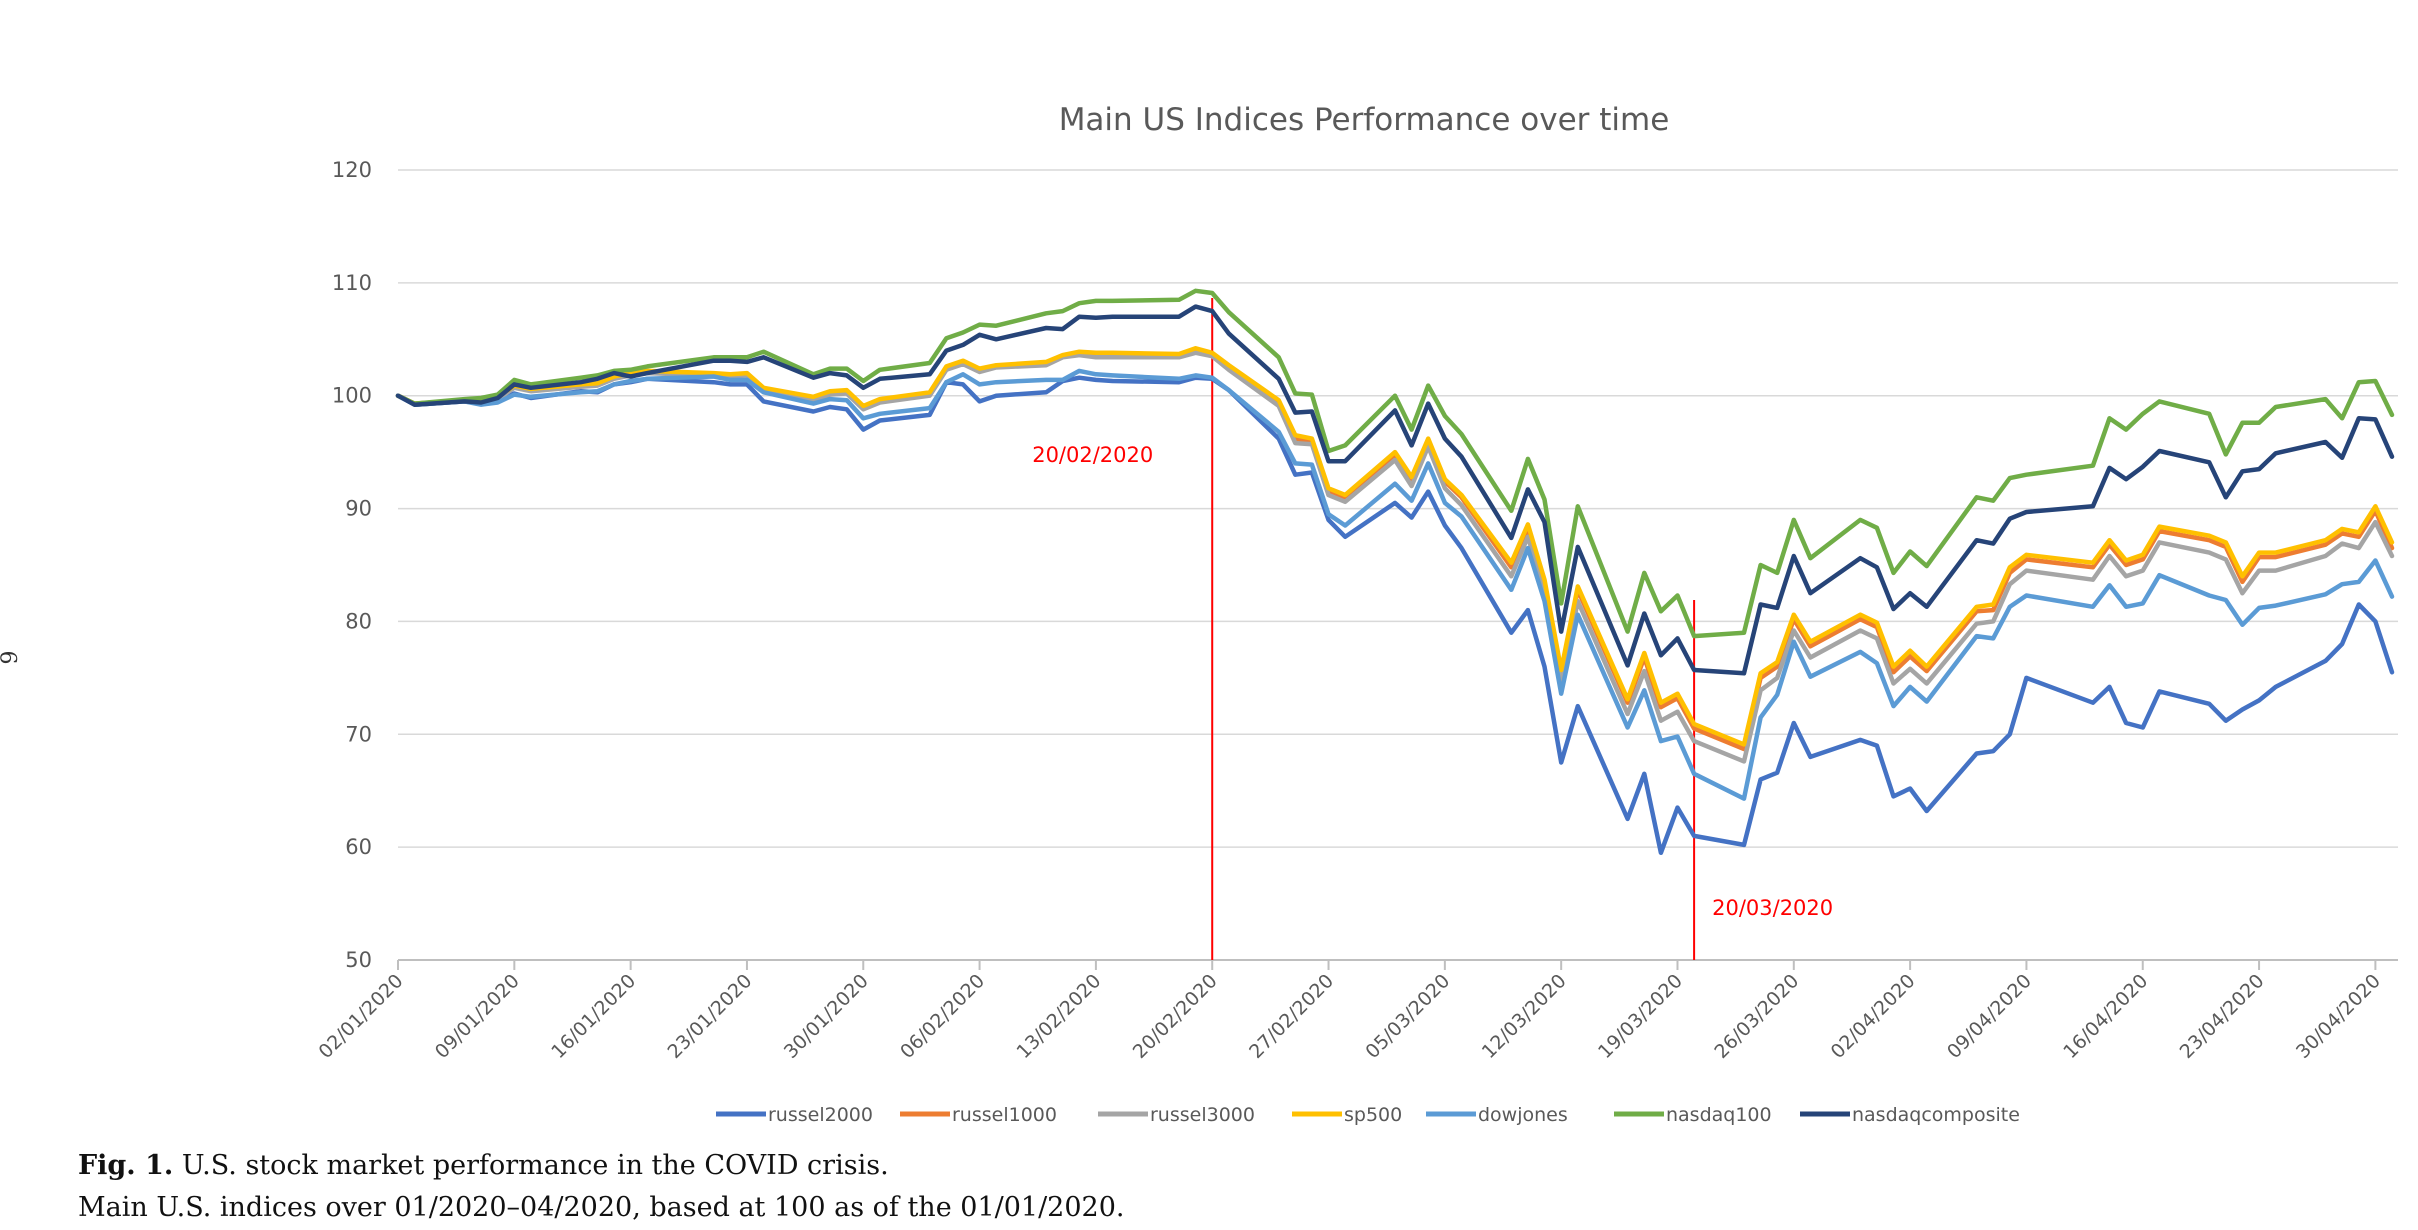  I want to click on x-tick-label: 16/04/2020, so click(2105, 1016).